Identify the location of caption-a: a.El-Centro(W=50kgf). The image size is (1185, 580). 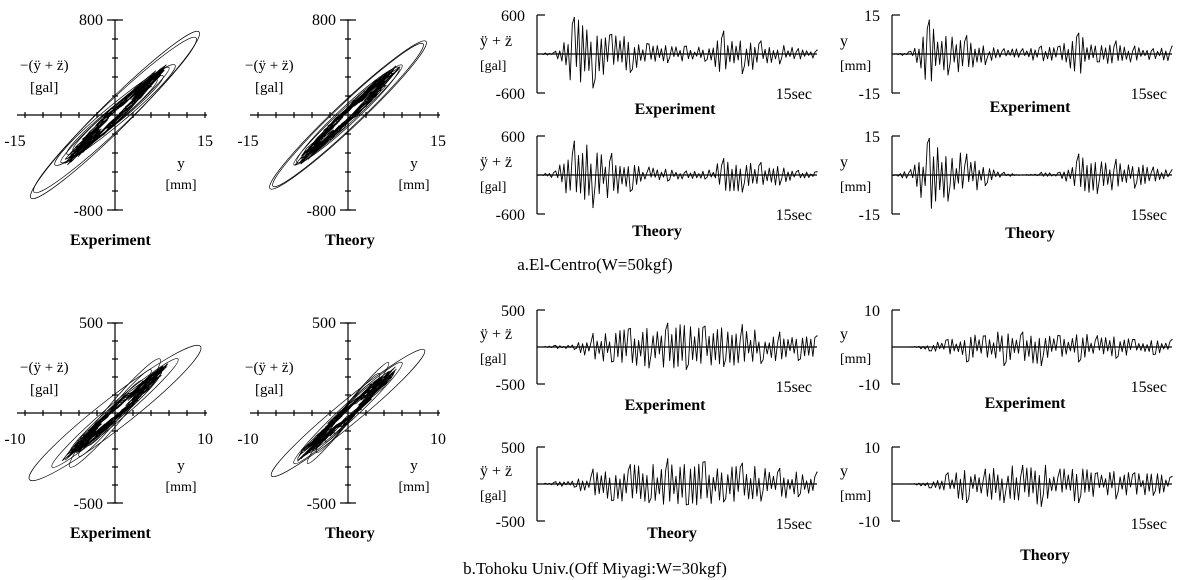
(594, 264).